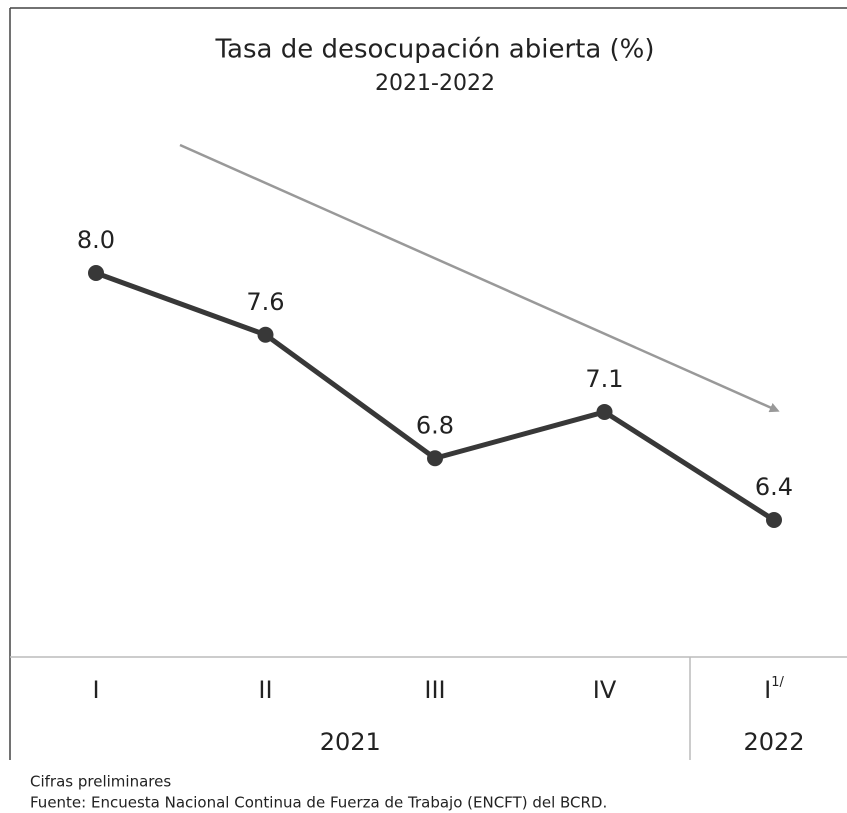 This screenshot has height=813, width=847. I want to click on data-label: 7.6, so click(265, 302).